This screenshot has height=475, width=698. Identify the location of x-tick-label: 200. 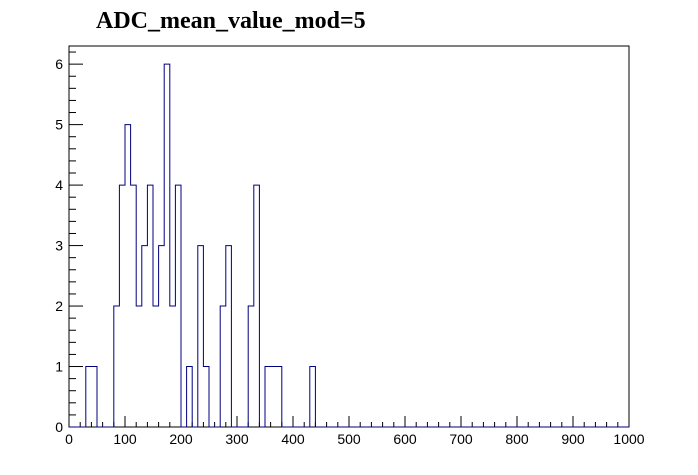
(181, 439).